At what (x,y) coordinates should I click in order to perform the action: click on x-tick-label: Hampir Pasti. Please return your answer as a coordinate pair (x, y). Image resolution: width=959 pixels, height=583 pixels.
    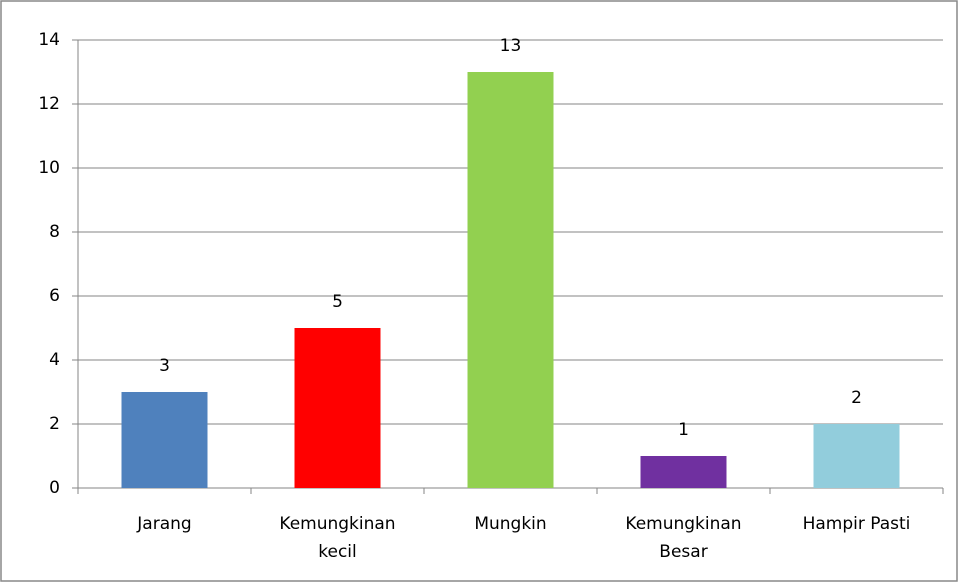
    Looking at the image, I should click on (856, 524).